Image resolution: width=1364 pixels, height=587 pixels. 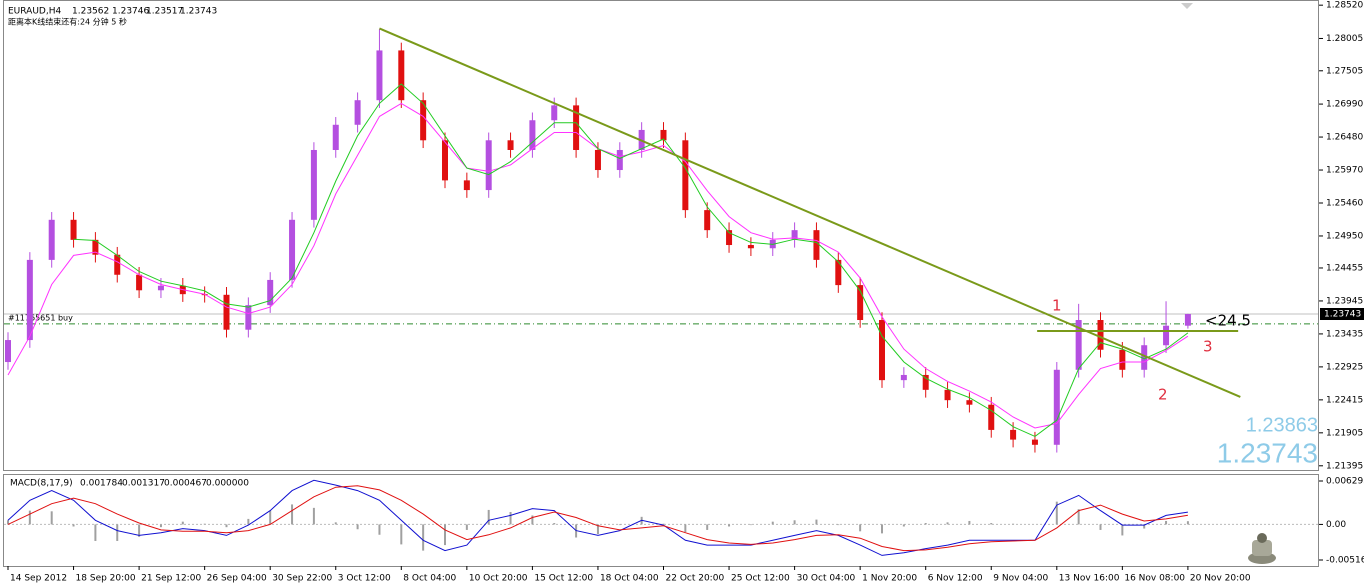 What do you see at coordinates (1262, 548) in the screenshot?
I see `robot-icon` at bounding box center [1262, 548].